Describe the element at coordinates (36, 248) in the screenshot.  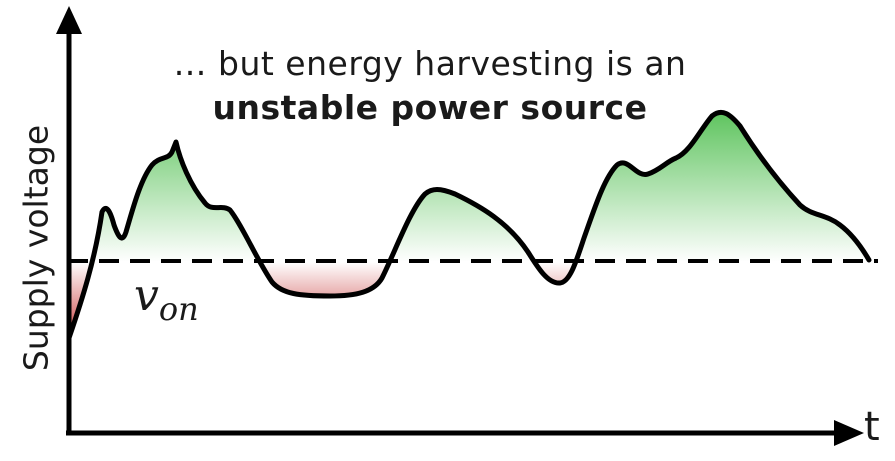
I see `y-axis-label: Supply voltage` at that location.